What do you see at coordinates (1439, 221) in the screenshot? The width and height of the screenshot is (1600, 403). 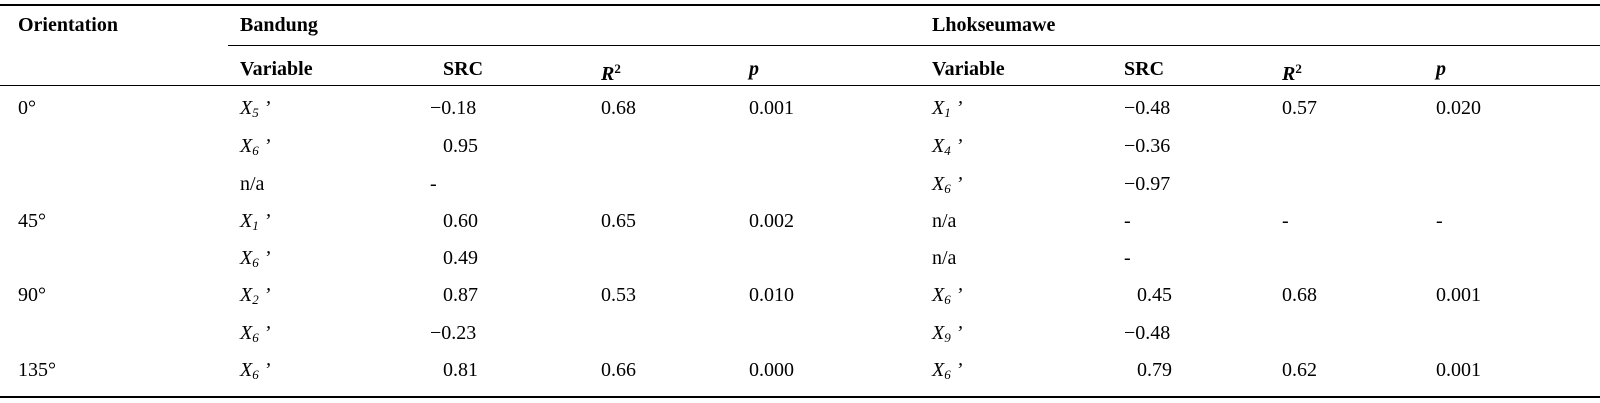 I see `lhok-p: -` at bounding box center [1439, 221].